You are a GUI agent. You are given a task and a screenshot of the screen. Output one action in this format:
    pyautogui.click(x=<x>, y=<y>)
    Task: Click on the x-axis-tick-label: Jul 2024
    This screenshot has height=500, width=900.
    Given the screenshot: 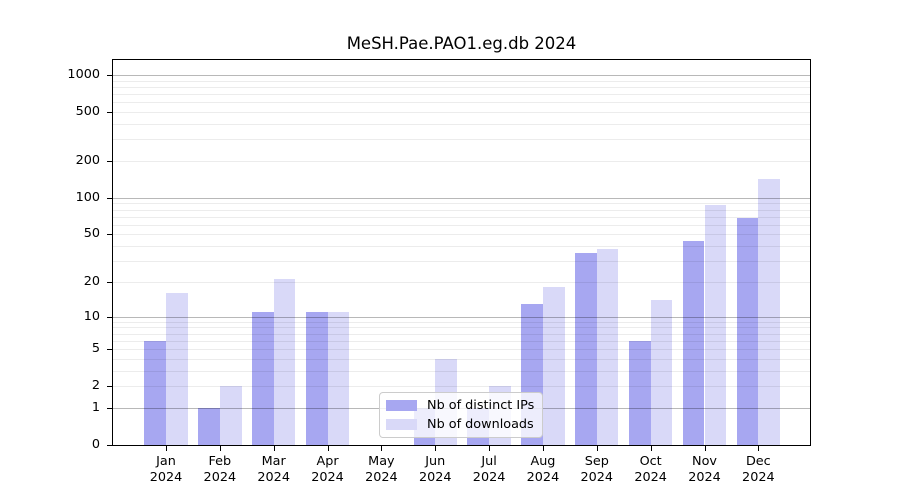 What is the action you would take?
    pyautogui.click(x=489, y=470)
    